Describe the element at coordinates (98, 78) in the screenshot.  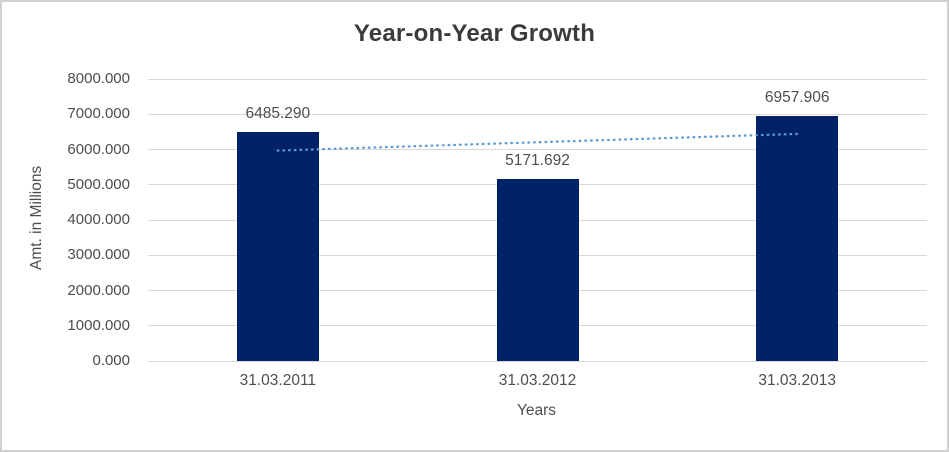
I see `y-tick-label: 8000.000` at that location.